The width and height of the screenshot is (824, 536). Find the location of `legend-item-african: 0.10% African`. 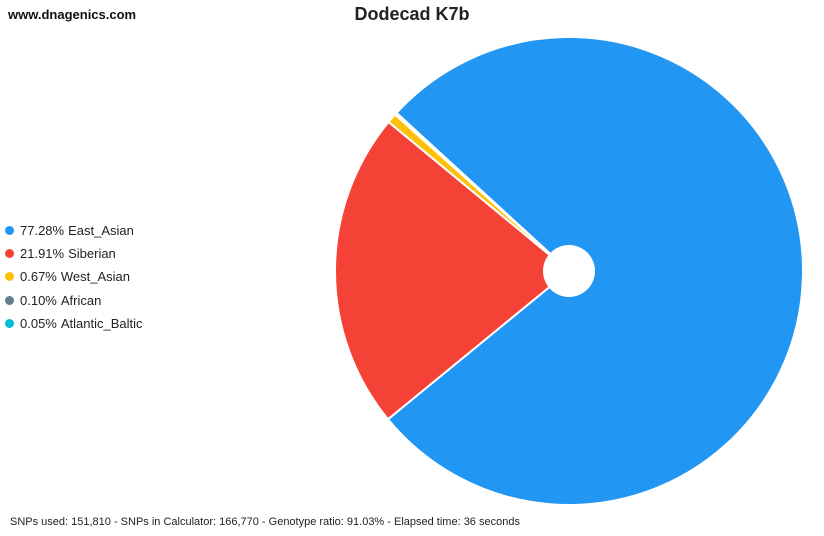

legend-item-african: 0.10% African is located at coordinates (74, 300).